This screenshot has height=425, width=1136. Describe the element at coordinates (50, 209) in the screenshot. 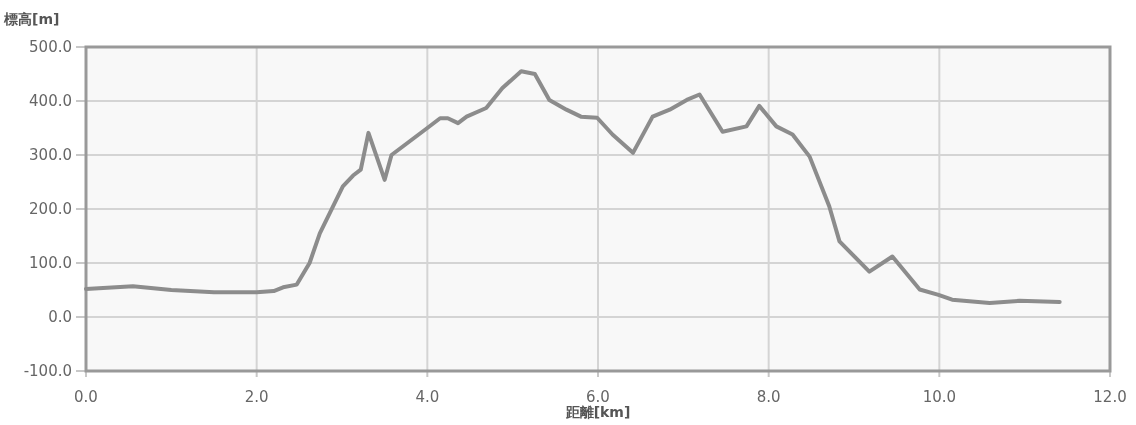

I see `y-tick-label: 200.0` at that location.